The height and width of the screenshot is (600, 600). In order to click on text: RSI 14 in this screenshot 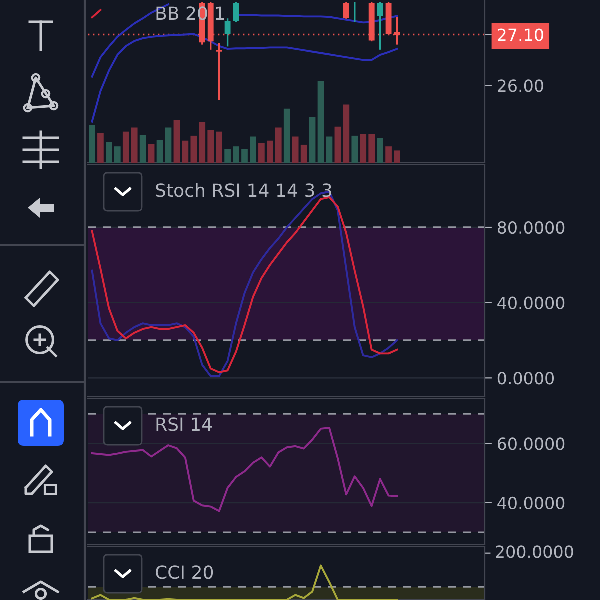, I will do `click(184, 425)`.